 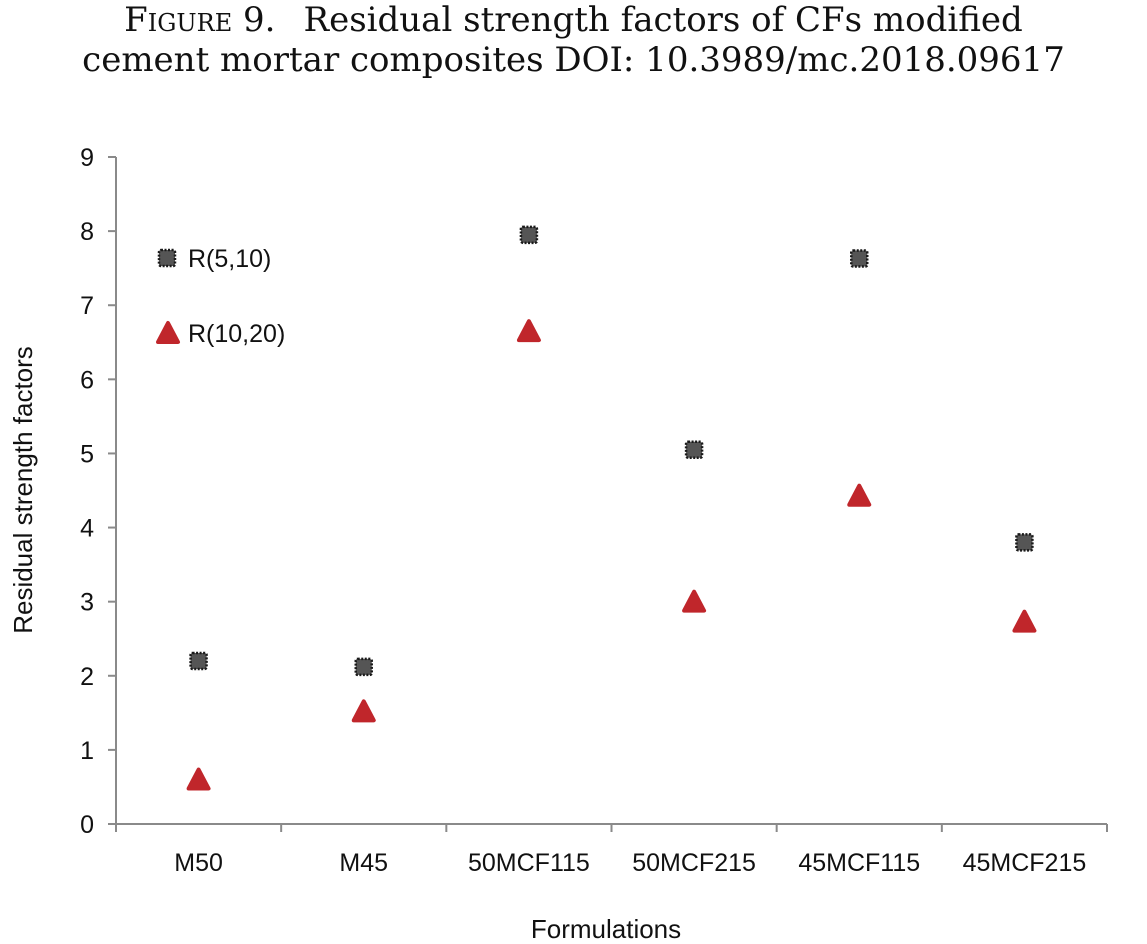 I want to click on legend-marker-square, so click(x=167, y=258).